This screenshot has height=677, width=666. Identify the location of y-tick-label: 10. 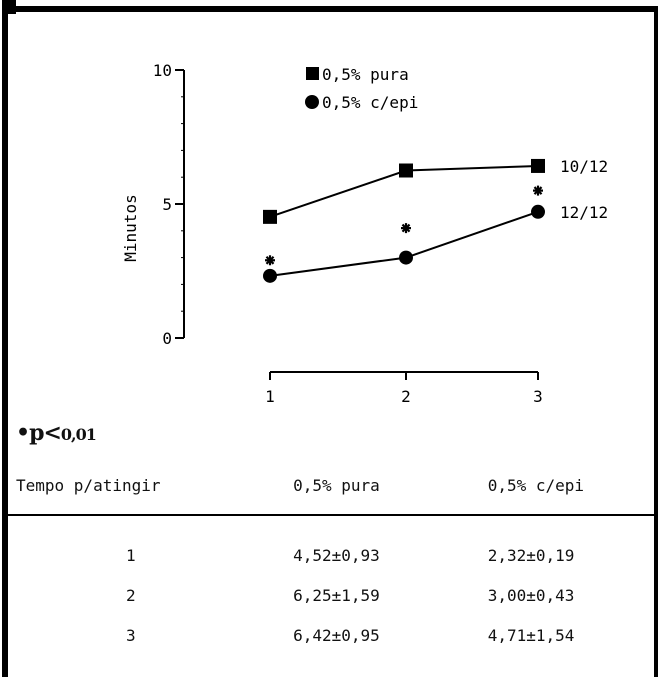
(162, 70).